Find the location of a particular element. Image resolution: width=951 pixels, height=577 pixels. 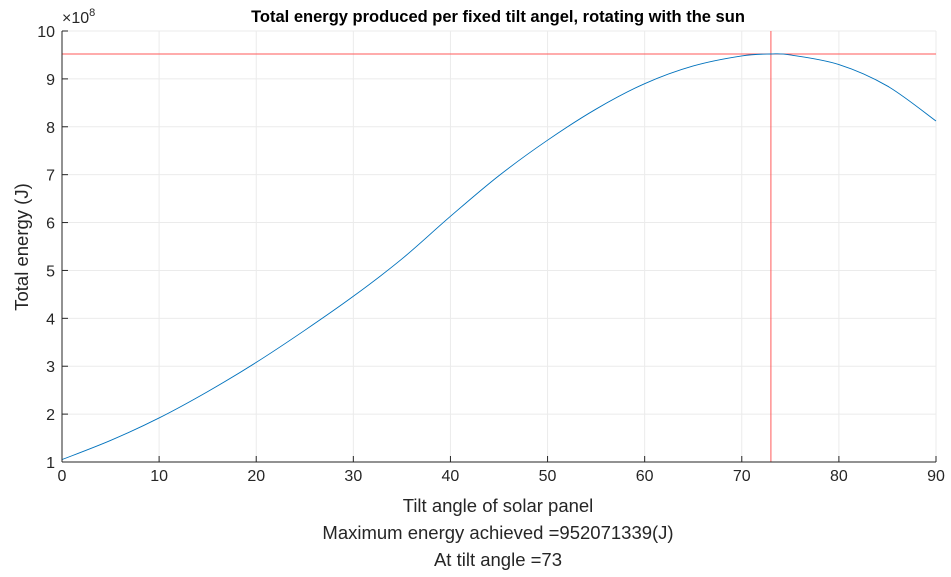

x-tick-label: 0 is located at coordinates (62, 476).